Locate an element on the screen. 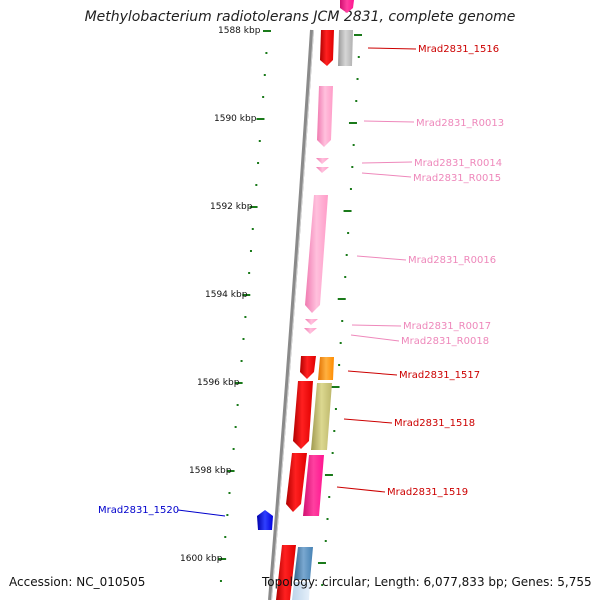  scale-label: 1592 kbp is located at coordinates (231, 207).